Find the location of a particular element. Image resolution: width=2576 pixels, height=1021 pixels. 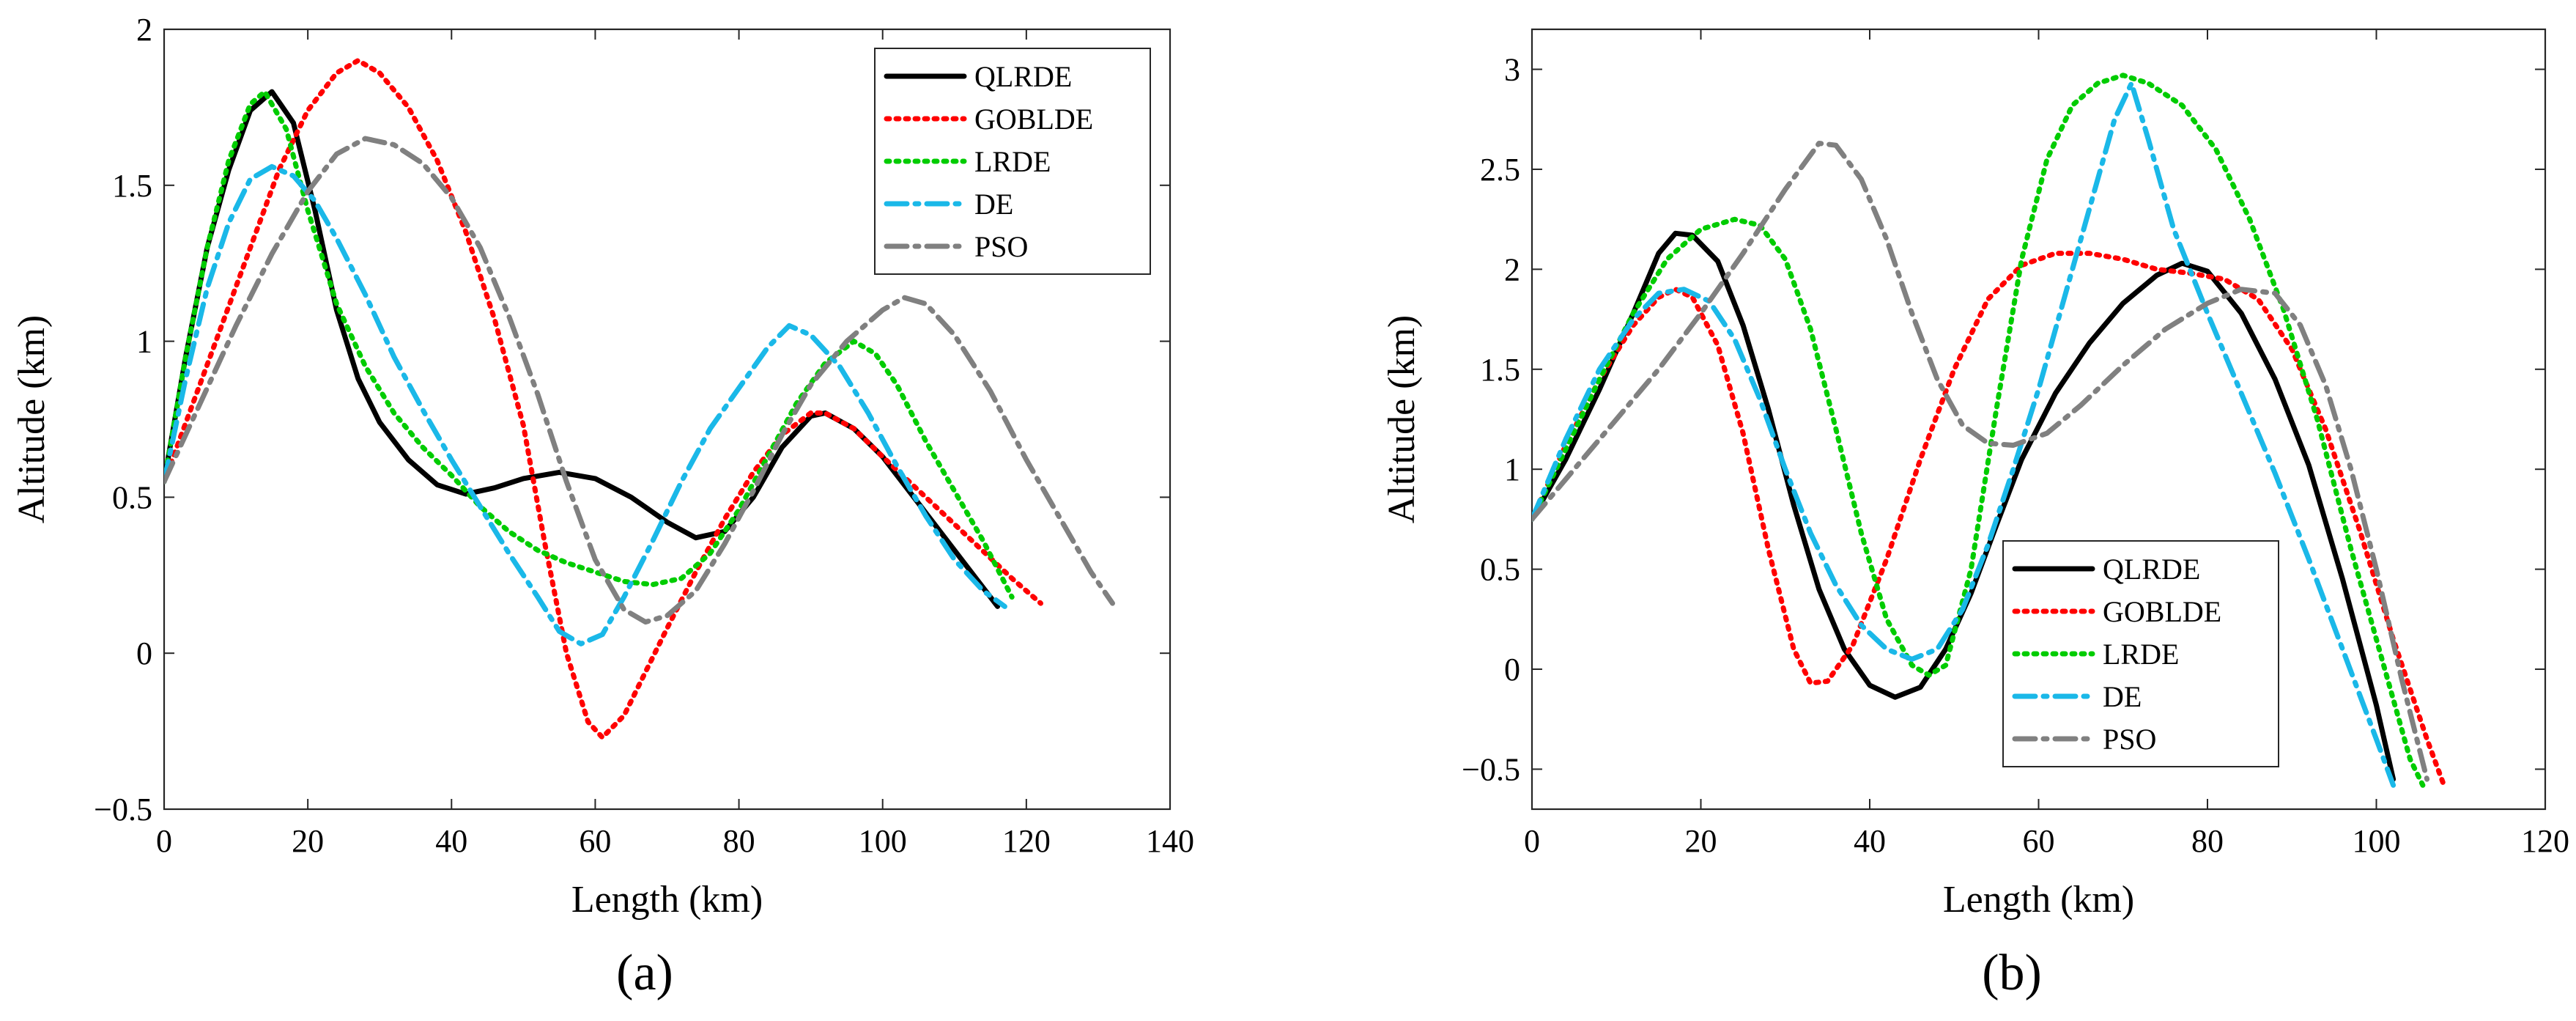

x-tick-label: 140 is located at coordinates (1170, 841).